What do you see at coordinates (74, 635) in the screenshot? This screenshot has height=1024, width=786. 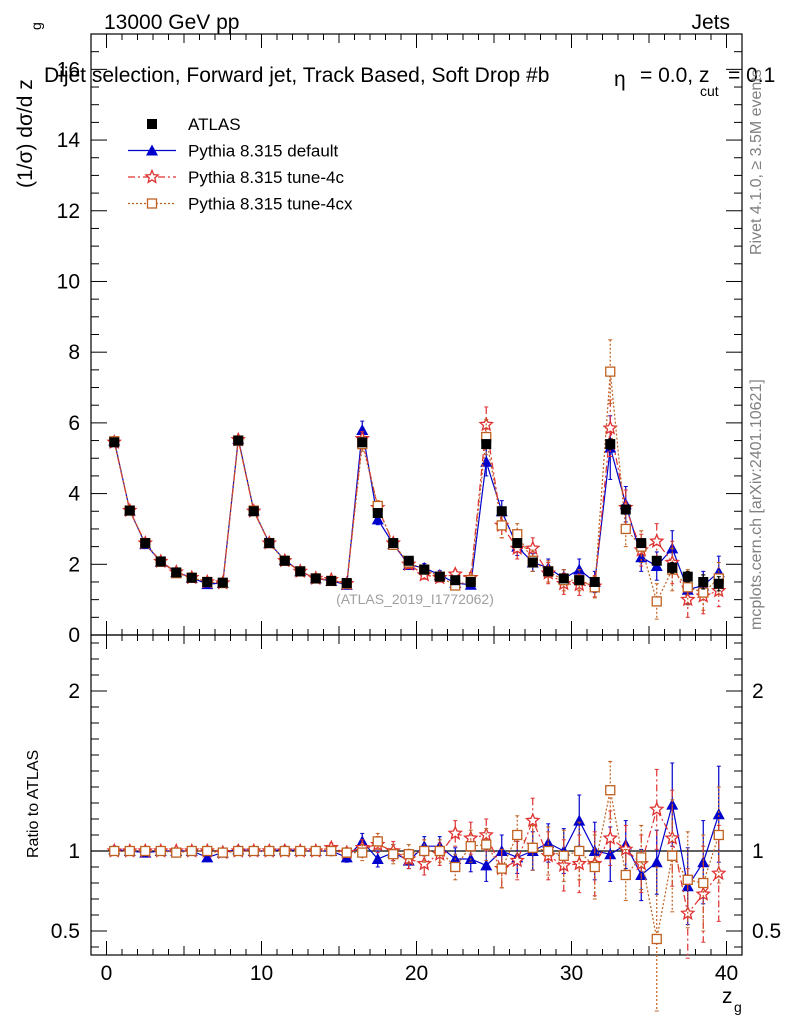 I see `y-tick-label: 0` at bounding box center [74, 635].